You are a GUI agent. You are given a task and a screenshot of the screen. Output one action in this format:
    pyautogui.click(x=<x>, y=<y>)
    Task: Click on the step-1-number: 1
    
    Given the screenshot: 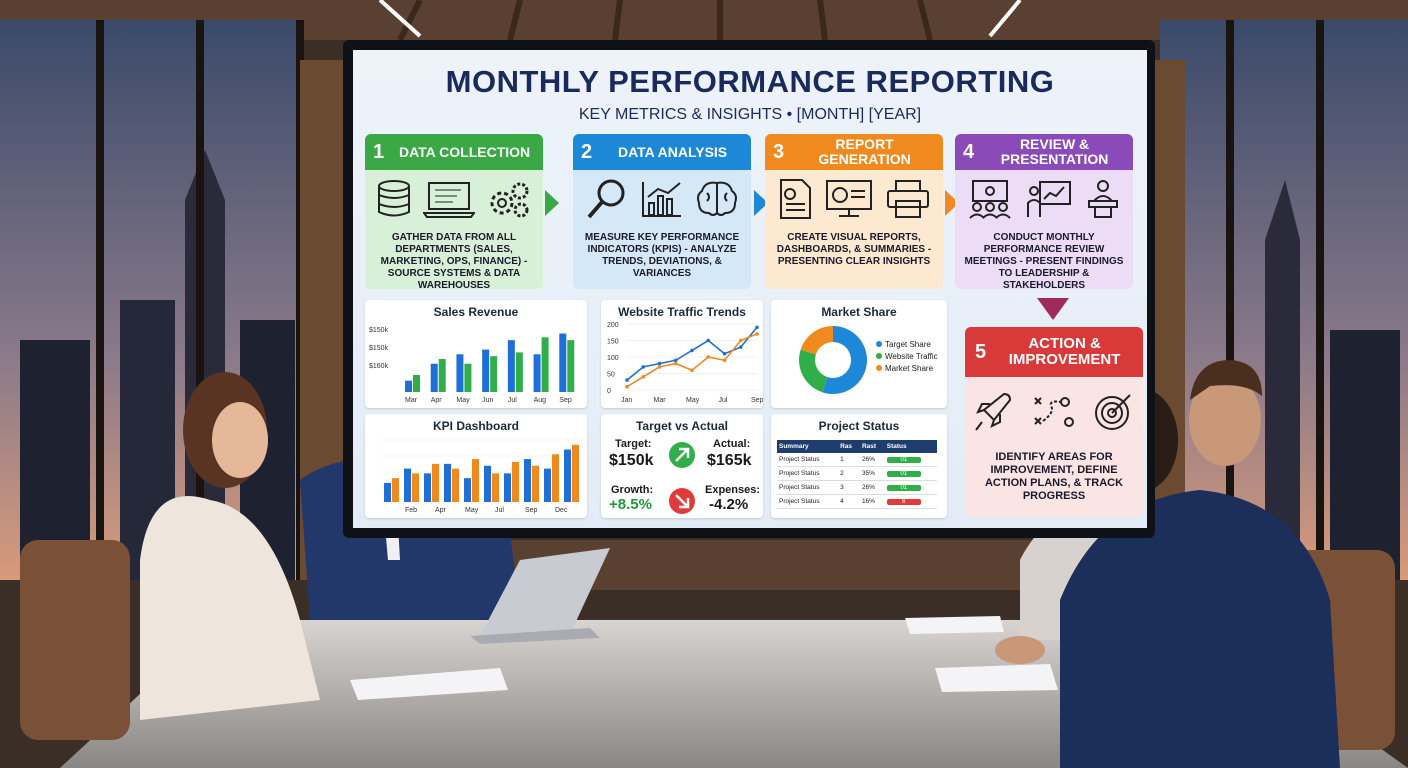 What is the action you would take?
    pyautogui.click(x=379, y=151)
    